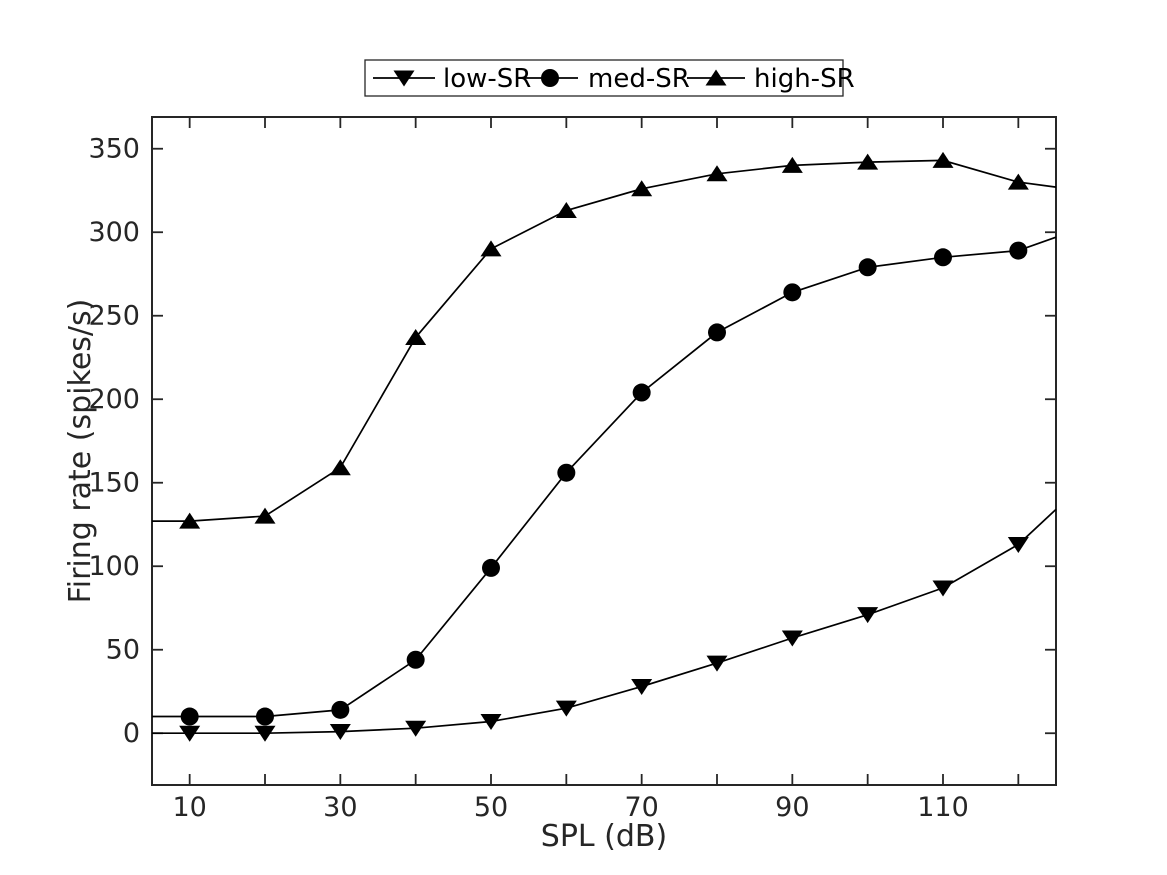 This screenshot has height=875, width=1167. I want to click on legend-box, so click(604, 78).